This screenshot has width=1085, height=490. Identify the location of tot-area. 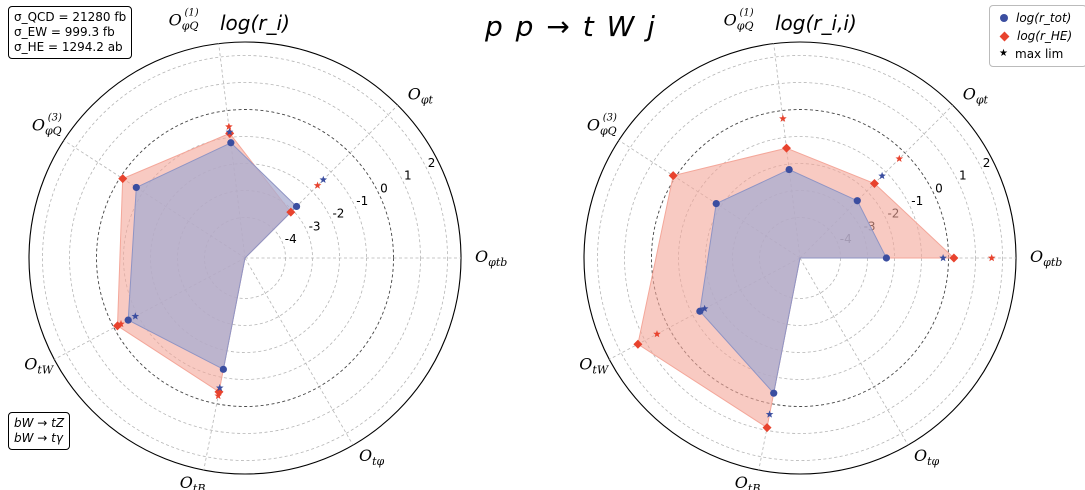
(793, 282).